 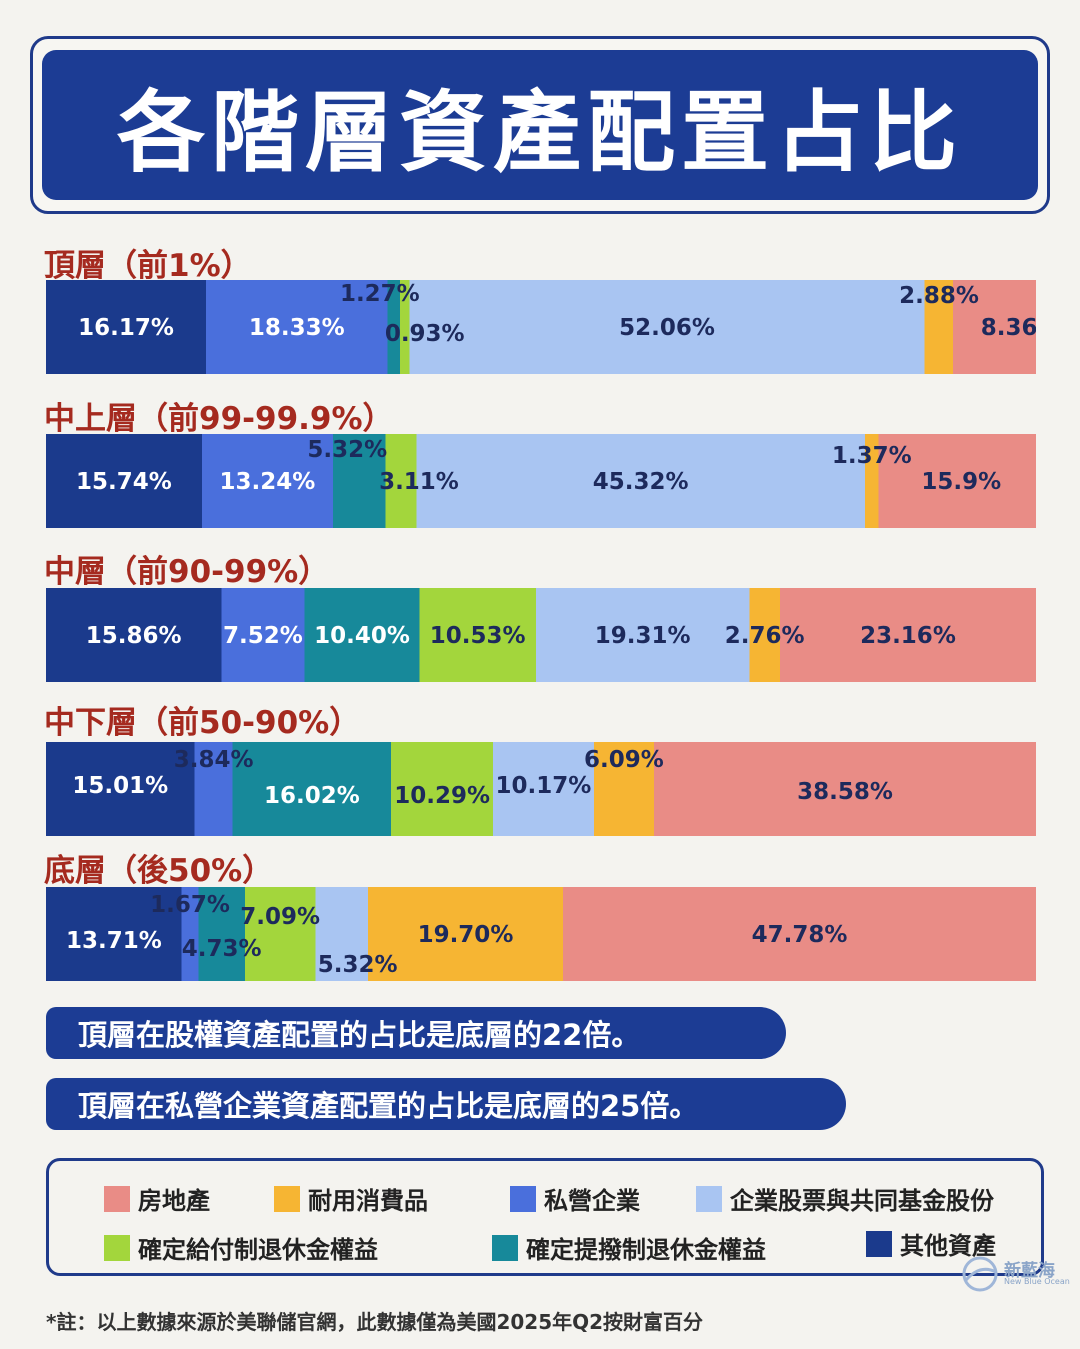 I want to click on bar-top: 16.17% 18.33% 1.27% 0.93% 52.06% 2.88%8.36%, so click(x=541, y=327).